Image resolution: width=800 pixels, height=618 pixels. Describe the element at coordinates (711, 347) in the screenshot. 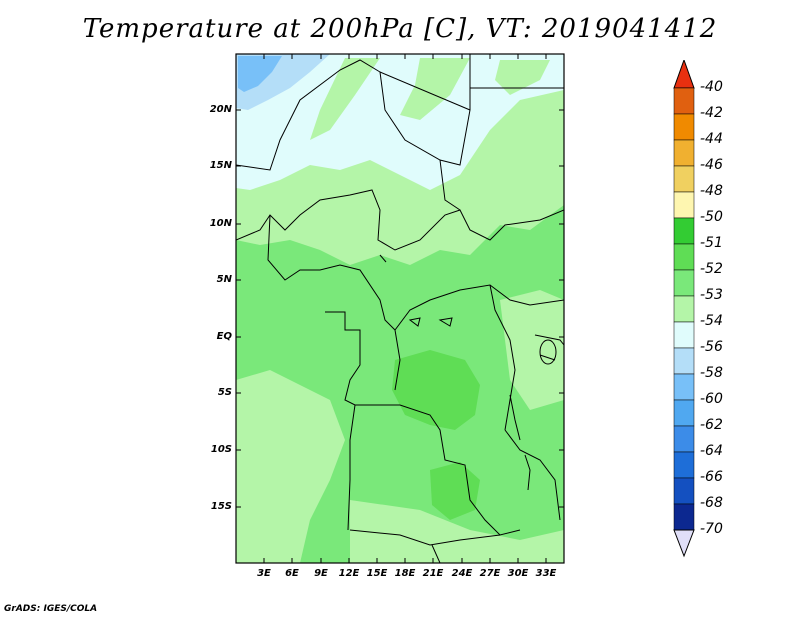

I see `colorbar-label: -56` at that location.